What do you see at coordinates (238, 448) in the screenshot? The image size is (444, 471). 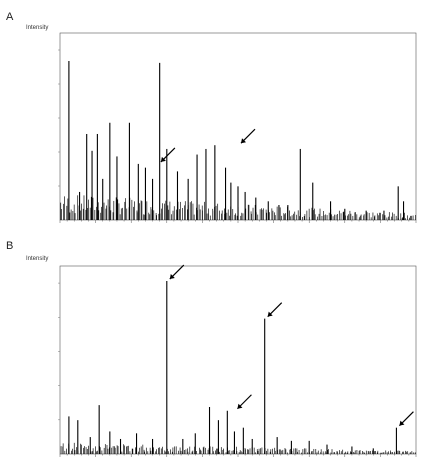 I see `panel-b-baseline-noise` at bounding box center [238, 448].